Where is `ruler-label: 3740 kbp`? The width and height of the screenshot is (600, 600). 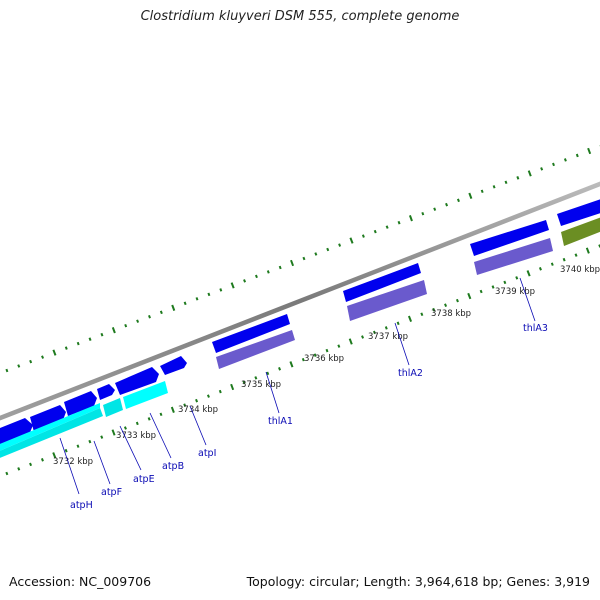
ruler-label: 3740 kbp is located at coordinates (580, 270).